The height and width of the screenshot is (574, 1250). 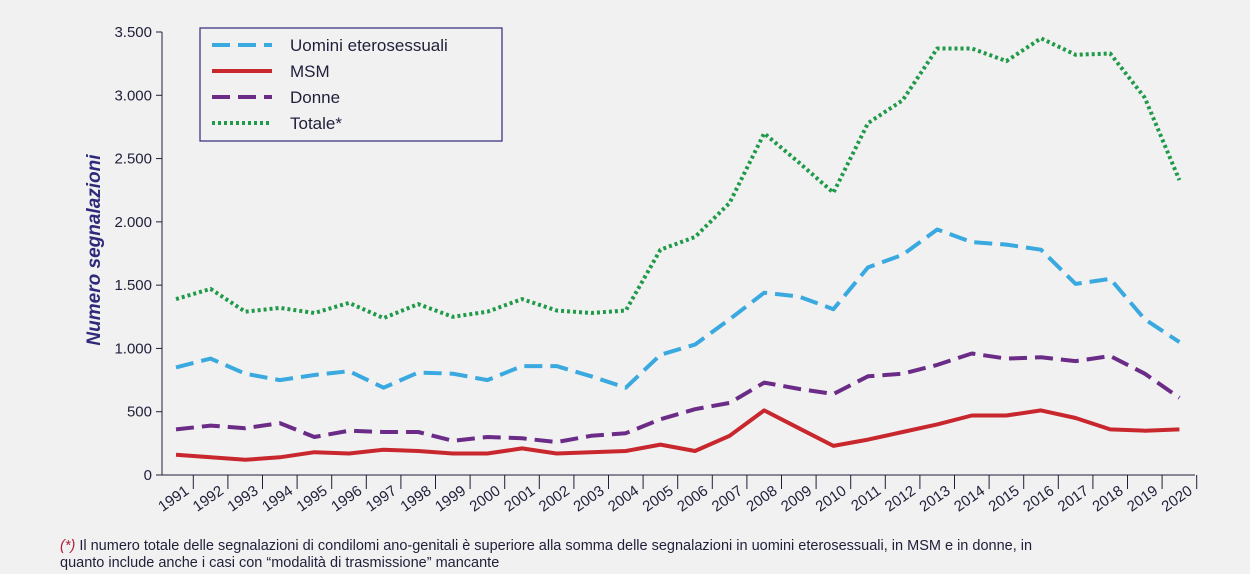 What do you see at coordinates (381, 498) in the screenshot?
I see `x-tick-label: 1997` at bounding box center [381, 498].